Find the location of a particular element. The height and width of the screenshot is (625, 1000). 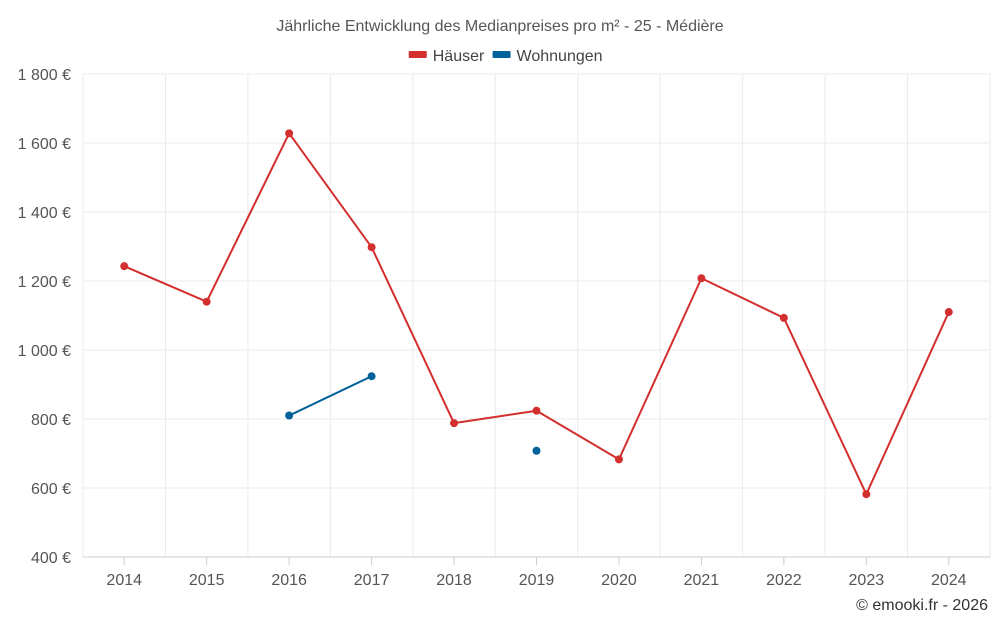

y-tick-label: 600 € is located at coordinates (51, 489).